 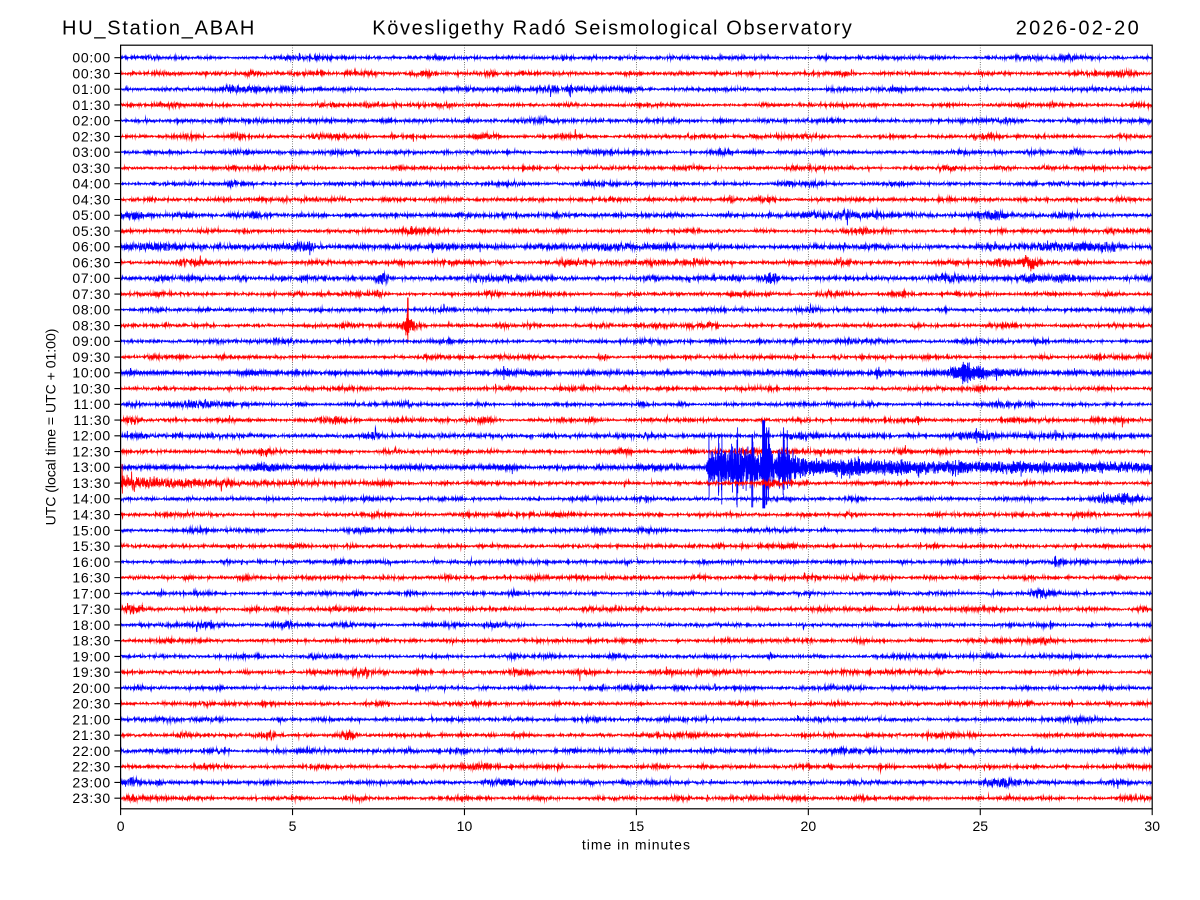 What do you see at coordinates (92, 420) in the screenshot?
I see `svg-text: 11:30` at bounding box center [92, 420].